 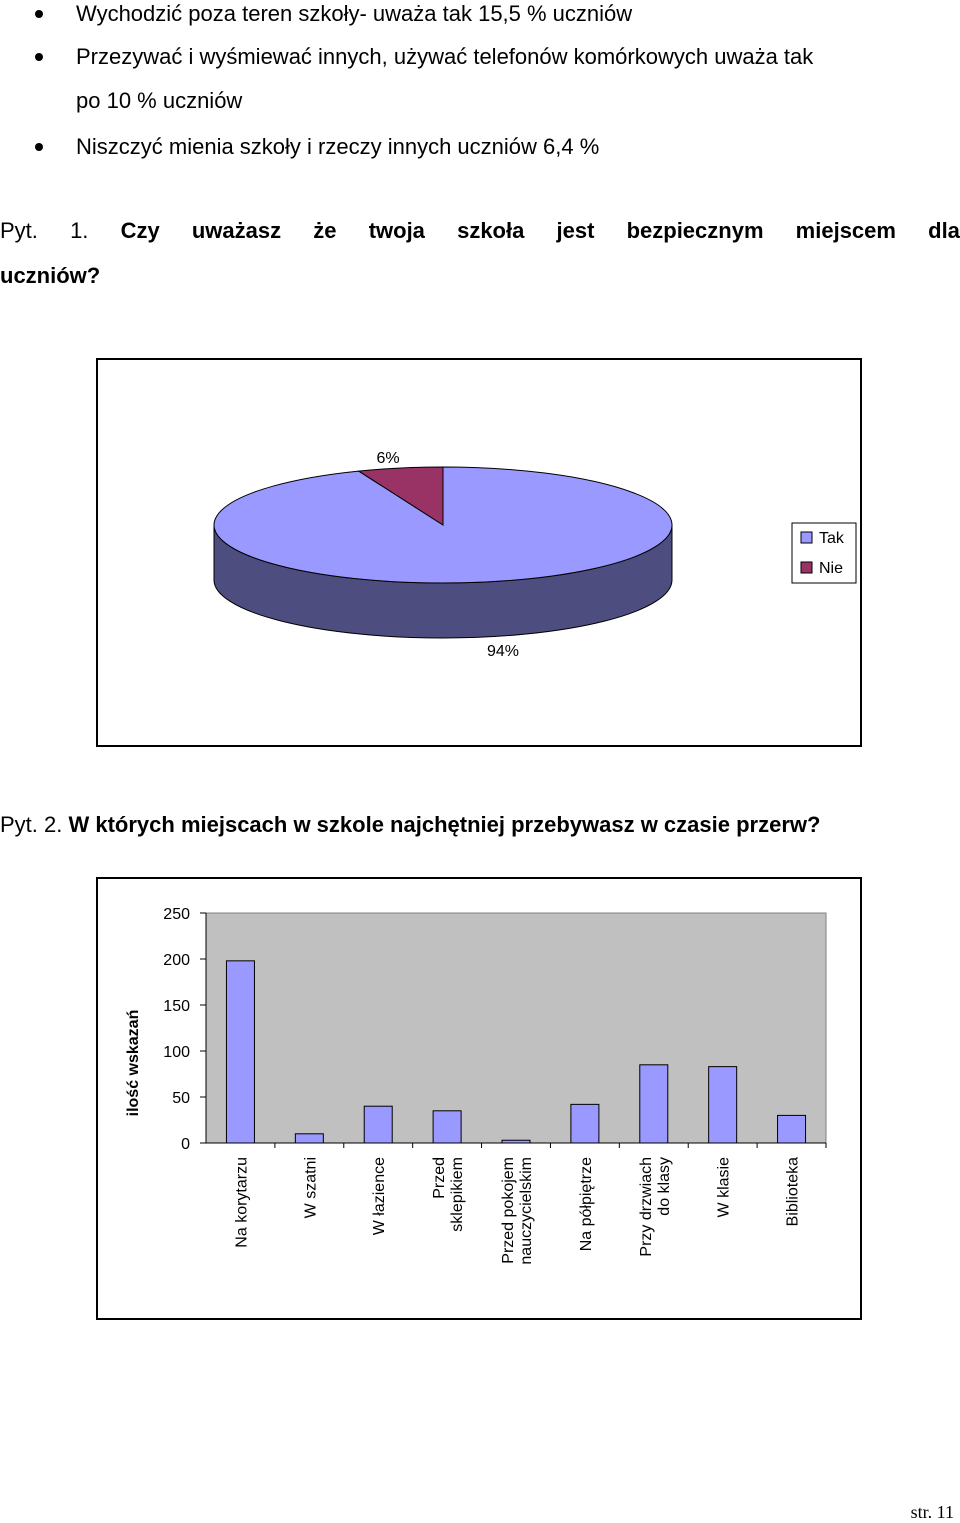 What do you see at coordinates (31, 824) in the screenshot?
I see `question-prefix: Pyt. 2.` at bounding box center [31, 824].